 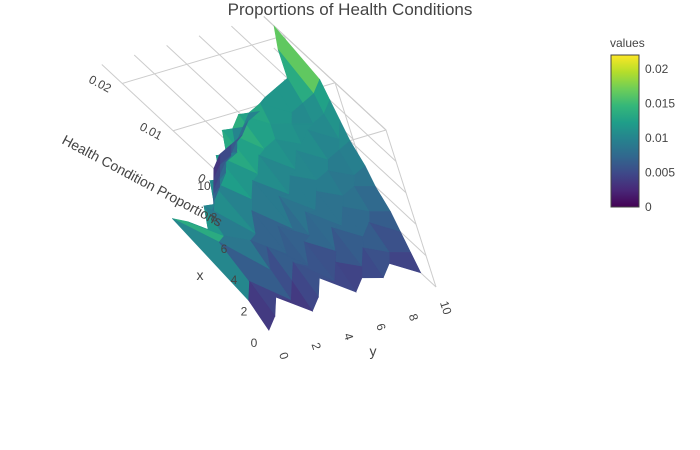 I want to click on chart-title: Proportions of Health Conditions, so click(x=350, y=9).